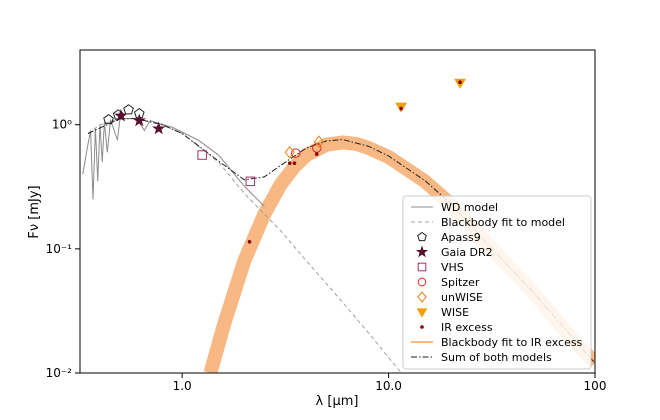  I want to click on legend-label: WD model, so click(469, 207).